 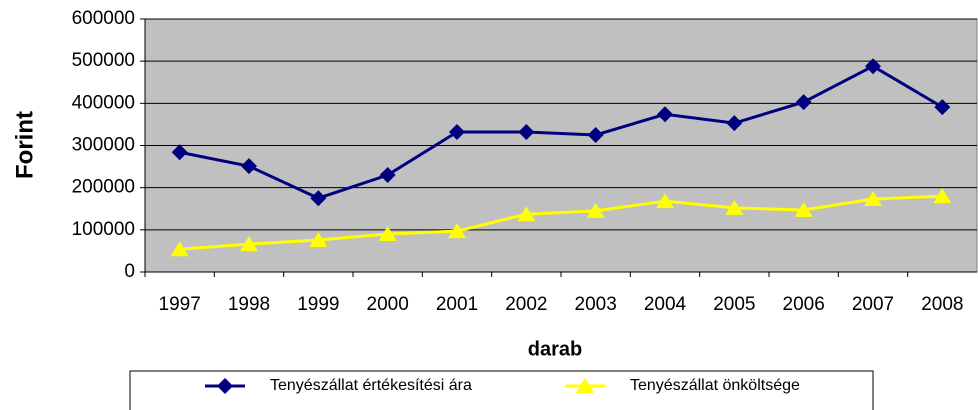 I want to click on x-tick-label: 2000, so click(x=388, y=304).